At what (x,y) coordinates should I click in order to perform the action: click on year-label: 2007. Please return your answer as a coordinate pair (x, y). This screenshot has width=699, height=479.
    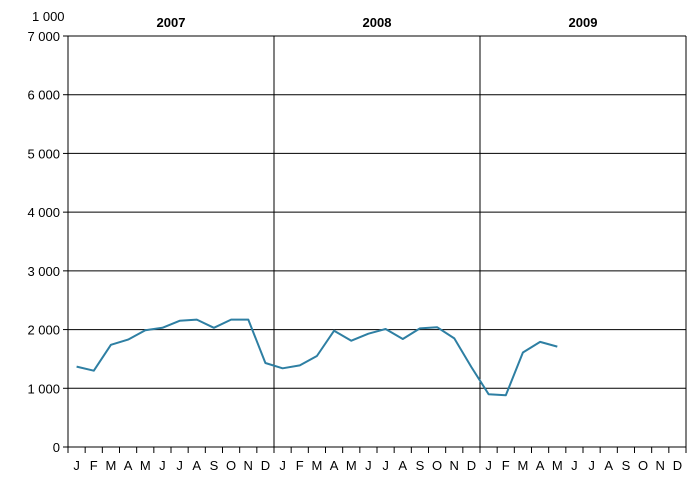
    Looking at the image, I should click on (171, 22).